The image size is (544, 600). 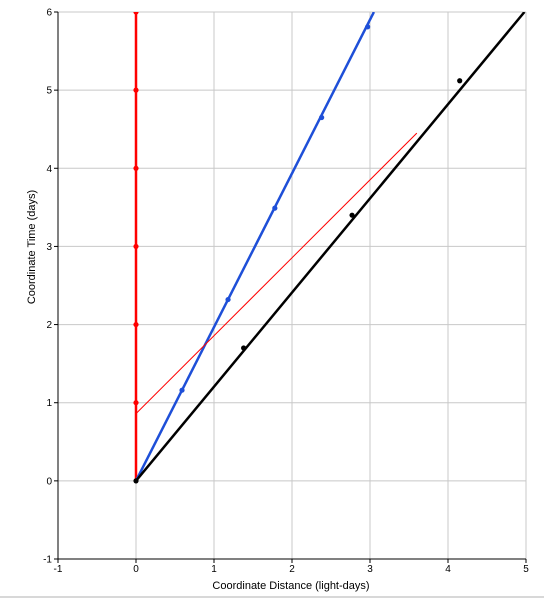 I want to click on y-tick-label: 6, so click(x=49, y=13).